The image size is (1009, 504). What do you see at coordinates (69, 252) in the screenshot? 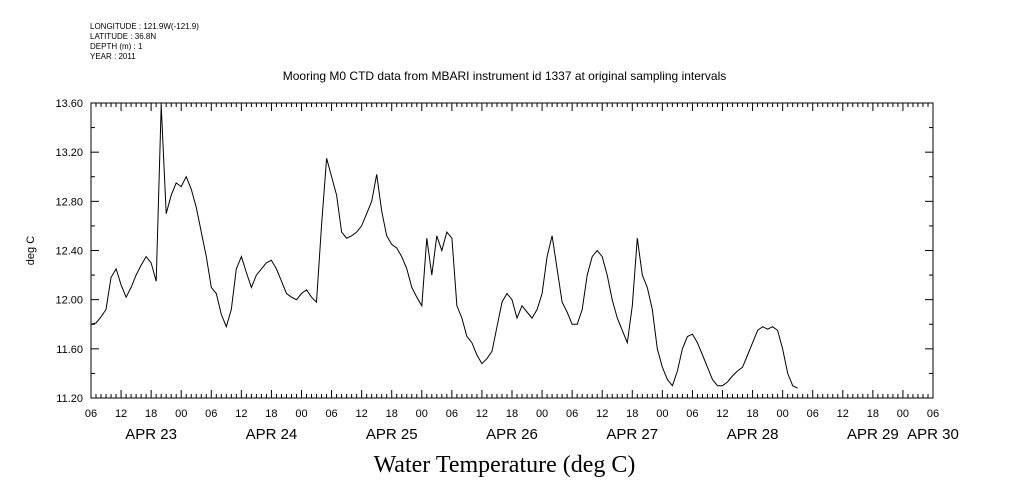
I see `y-tick-label: 12.40` at bounding box center [69, 252].